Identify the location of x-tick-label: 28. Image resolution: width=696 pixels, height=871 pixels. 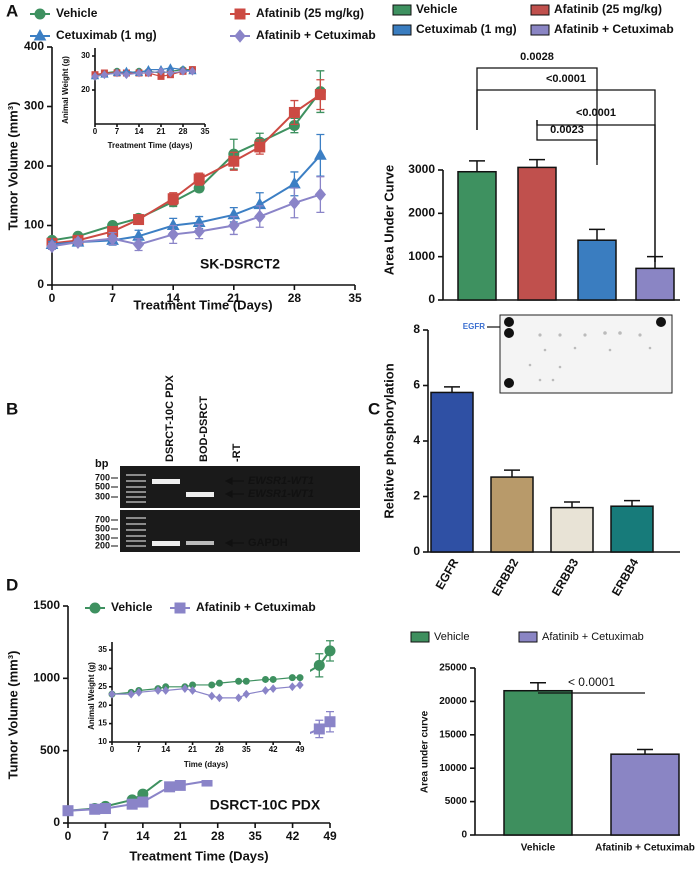
(183, 131).